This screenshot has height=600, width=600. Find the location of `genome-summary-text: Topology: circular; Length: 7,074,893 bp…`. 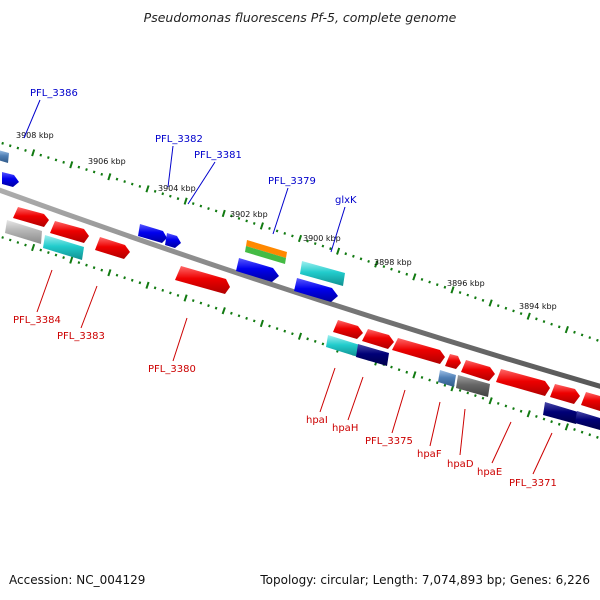

genome-summary-text: Topology: circular; Length: 7,074,893 bp… is located at coordinates (425, 580).